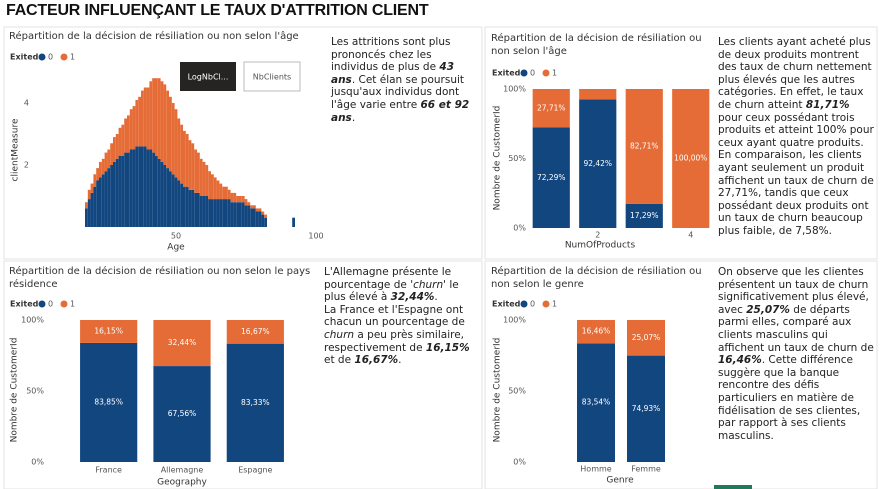  What do you see at coordinates (644, 215) in the screenshot?
I see `value-label: 17,29%` at bounding box center [644, 215].